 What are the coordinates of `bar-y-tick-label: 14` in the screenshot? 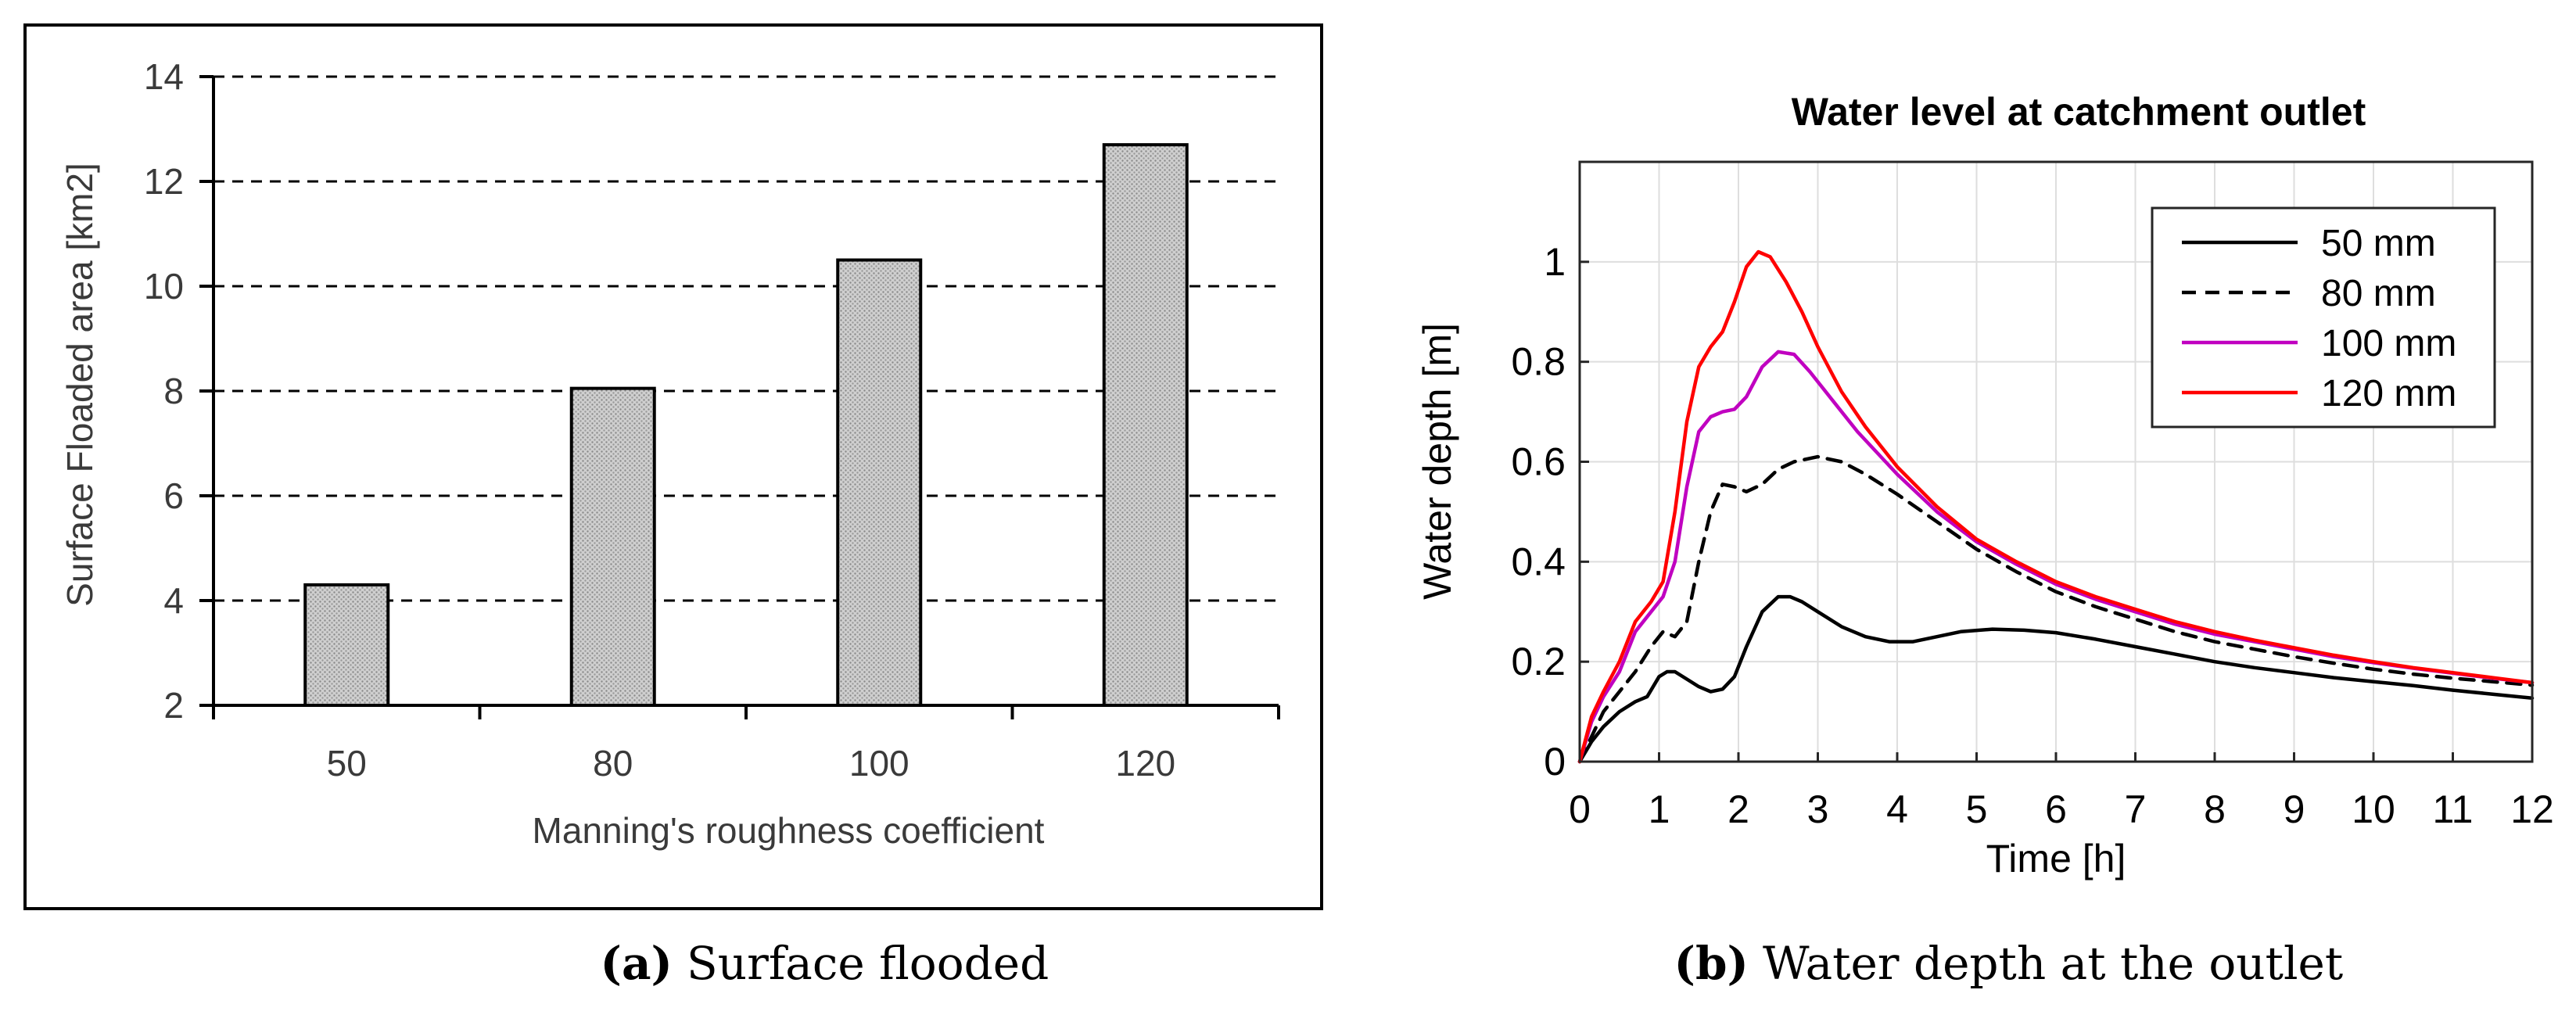 It's located at (164, 76).